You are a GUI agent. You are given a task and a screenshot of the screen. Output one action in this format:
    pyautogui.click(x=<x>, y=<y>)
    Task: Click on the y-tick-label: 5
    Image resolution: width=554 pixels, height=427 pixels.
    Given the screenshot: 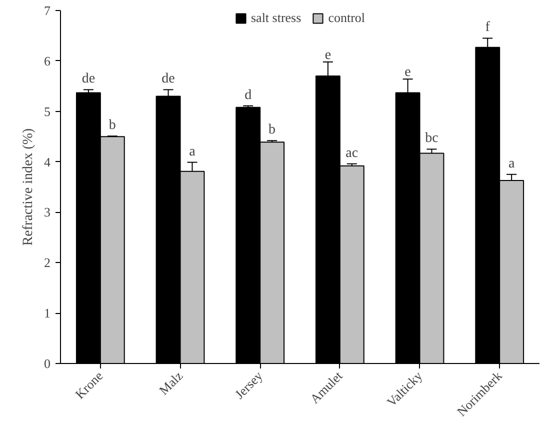 What is the action you would take?
    pyautogui.click(x=47, y=111)
    